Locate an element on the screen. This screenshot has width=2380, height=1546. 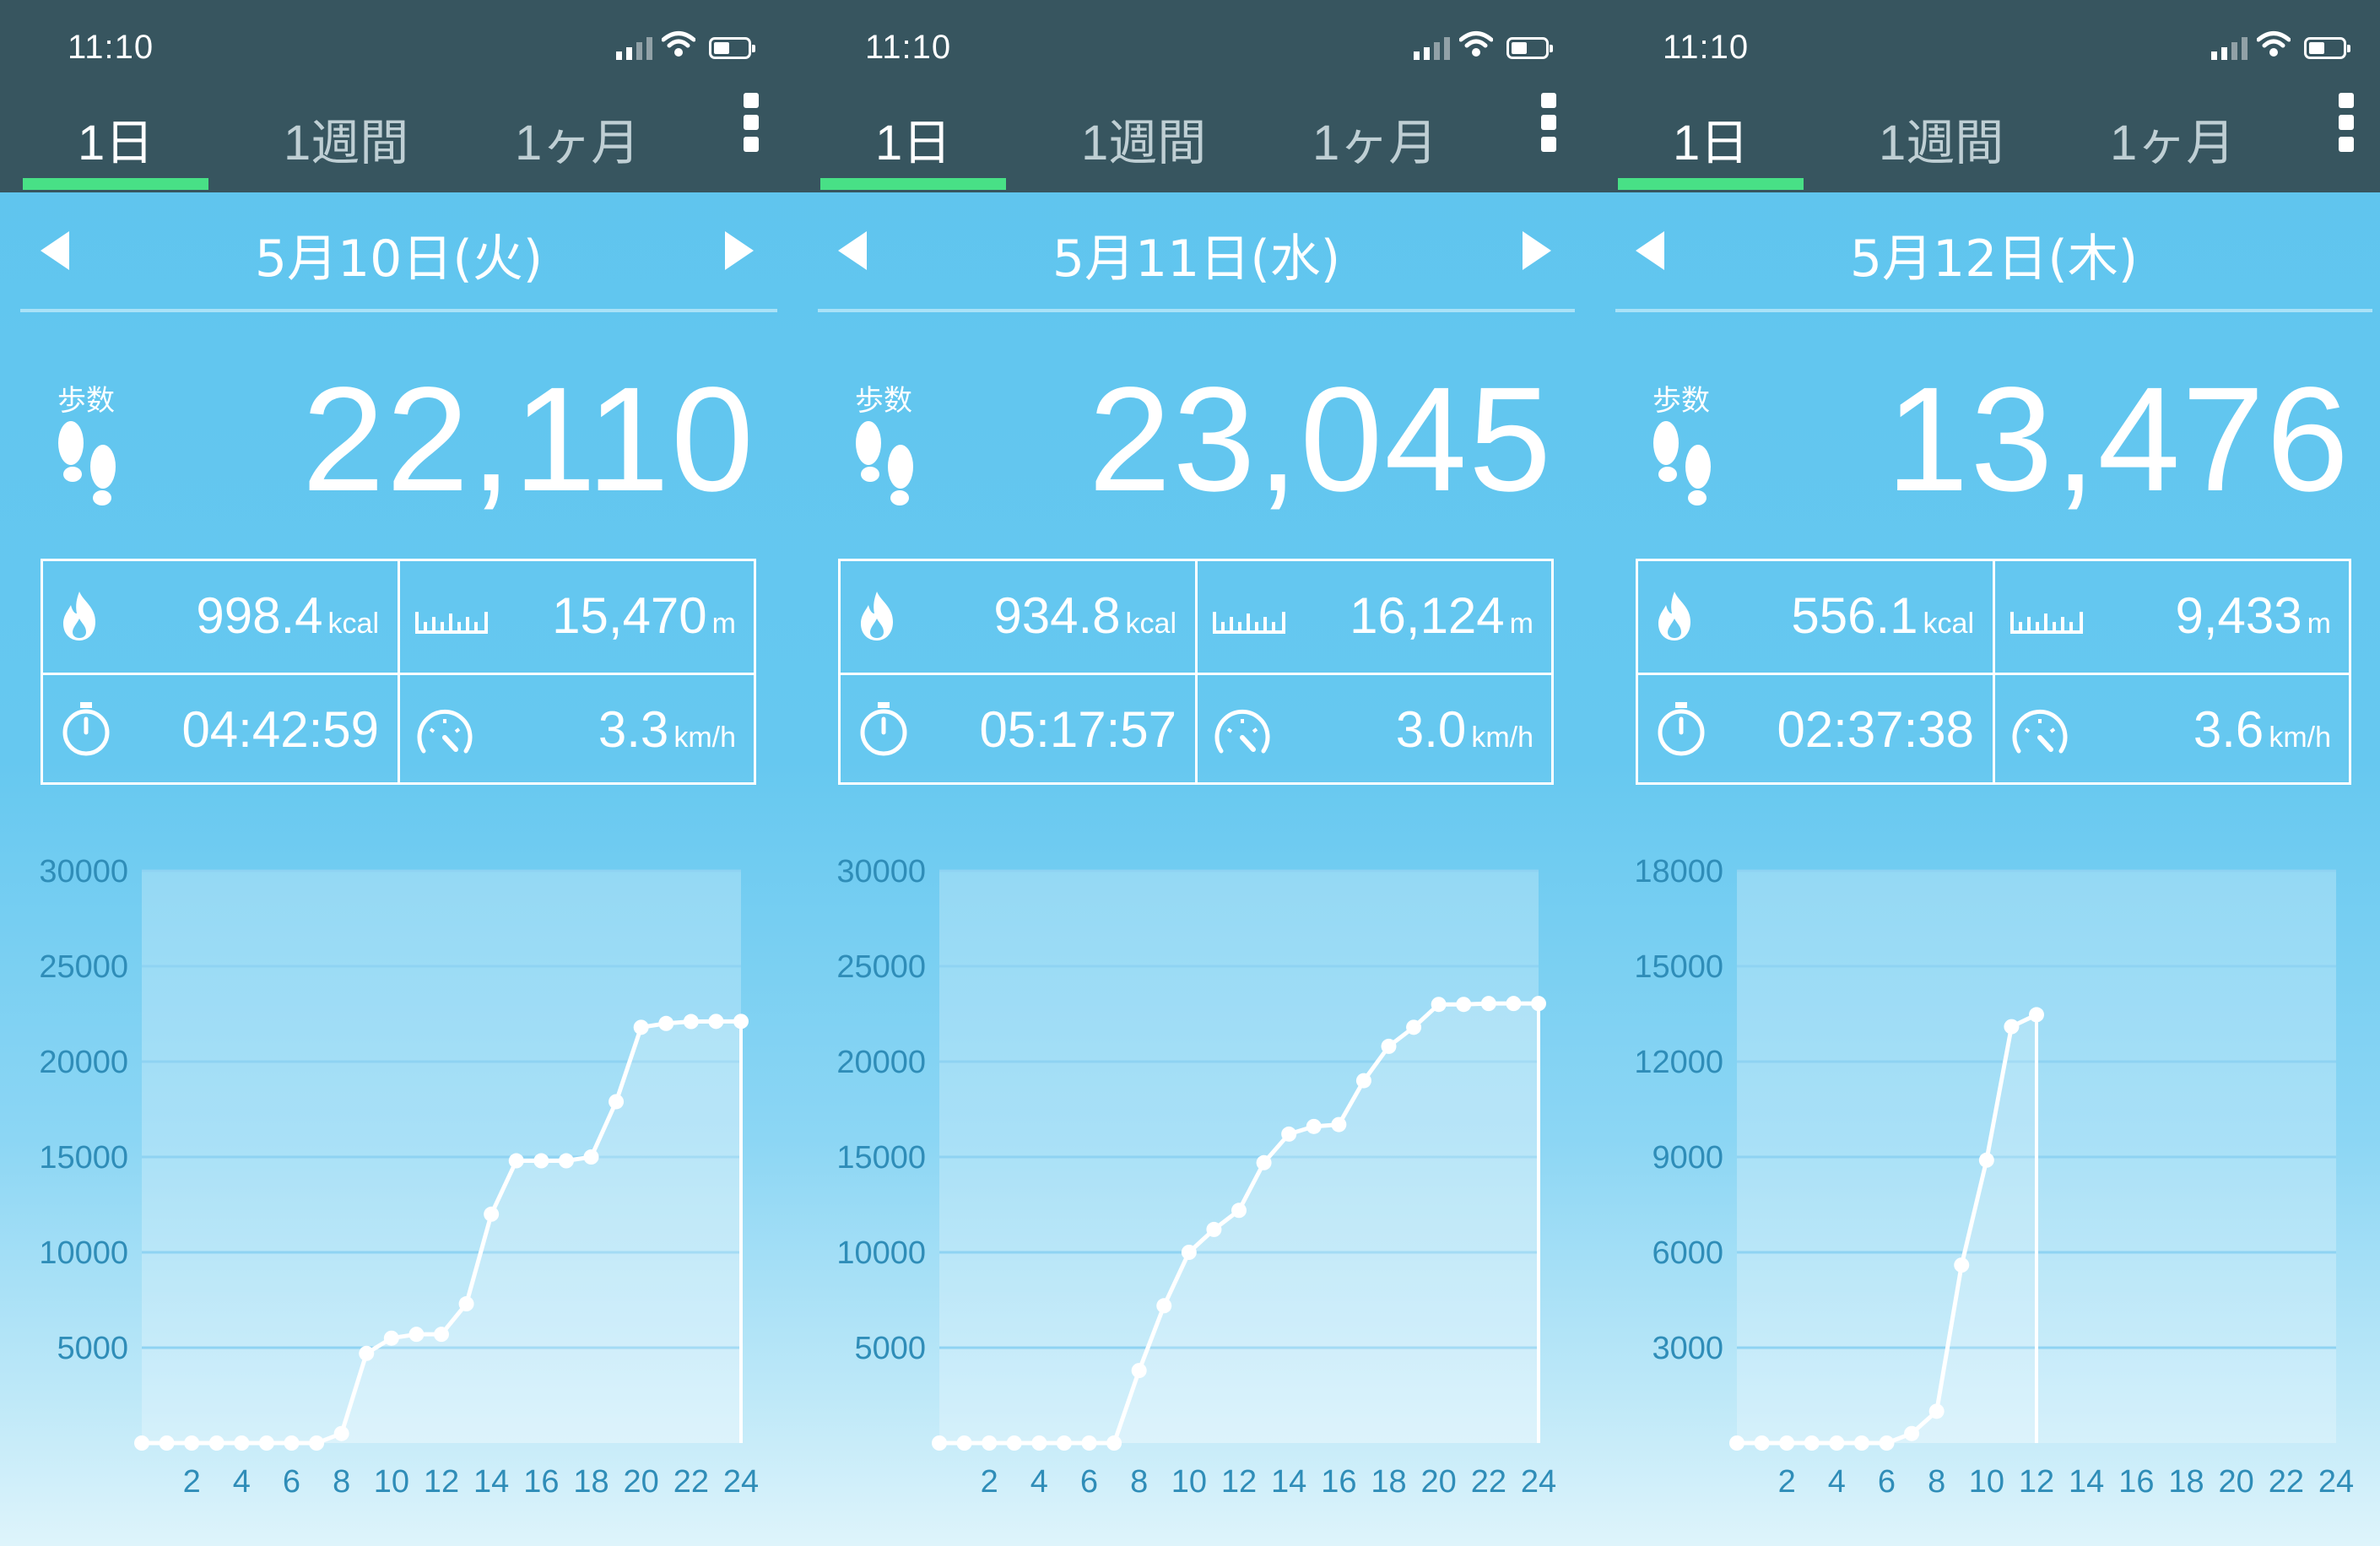
distance-value-group: 16,124 m is located at coordinates (1441, 616).